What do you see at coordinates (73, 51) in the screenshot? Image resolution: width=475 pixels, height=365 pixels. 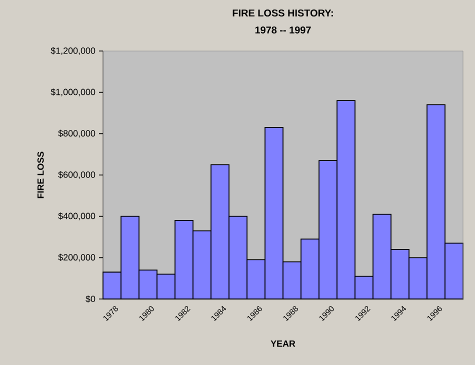 I see `y-tick-label: $1,200,000` at bounding box center [73, 51].